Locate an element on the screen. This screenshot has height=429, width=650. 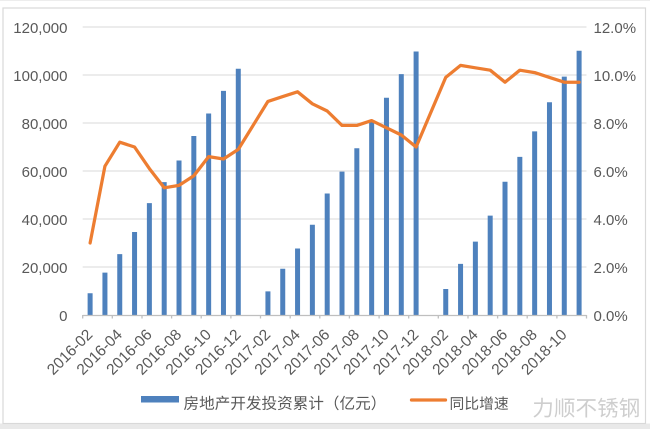
svg-text: 10.0% is located at coordinates (615, 76).